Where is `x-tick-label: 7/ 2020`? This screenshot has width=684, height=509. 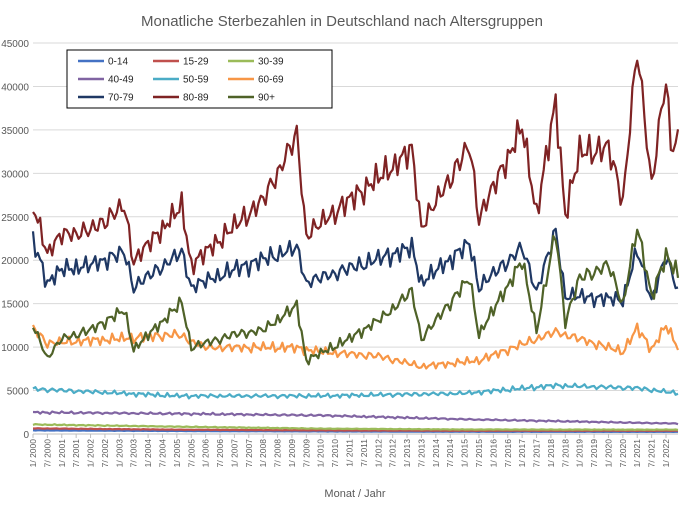 x-tick-label: 7/ 2020 is located at coordinates (623, 453).